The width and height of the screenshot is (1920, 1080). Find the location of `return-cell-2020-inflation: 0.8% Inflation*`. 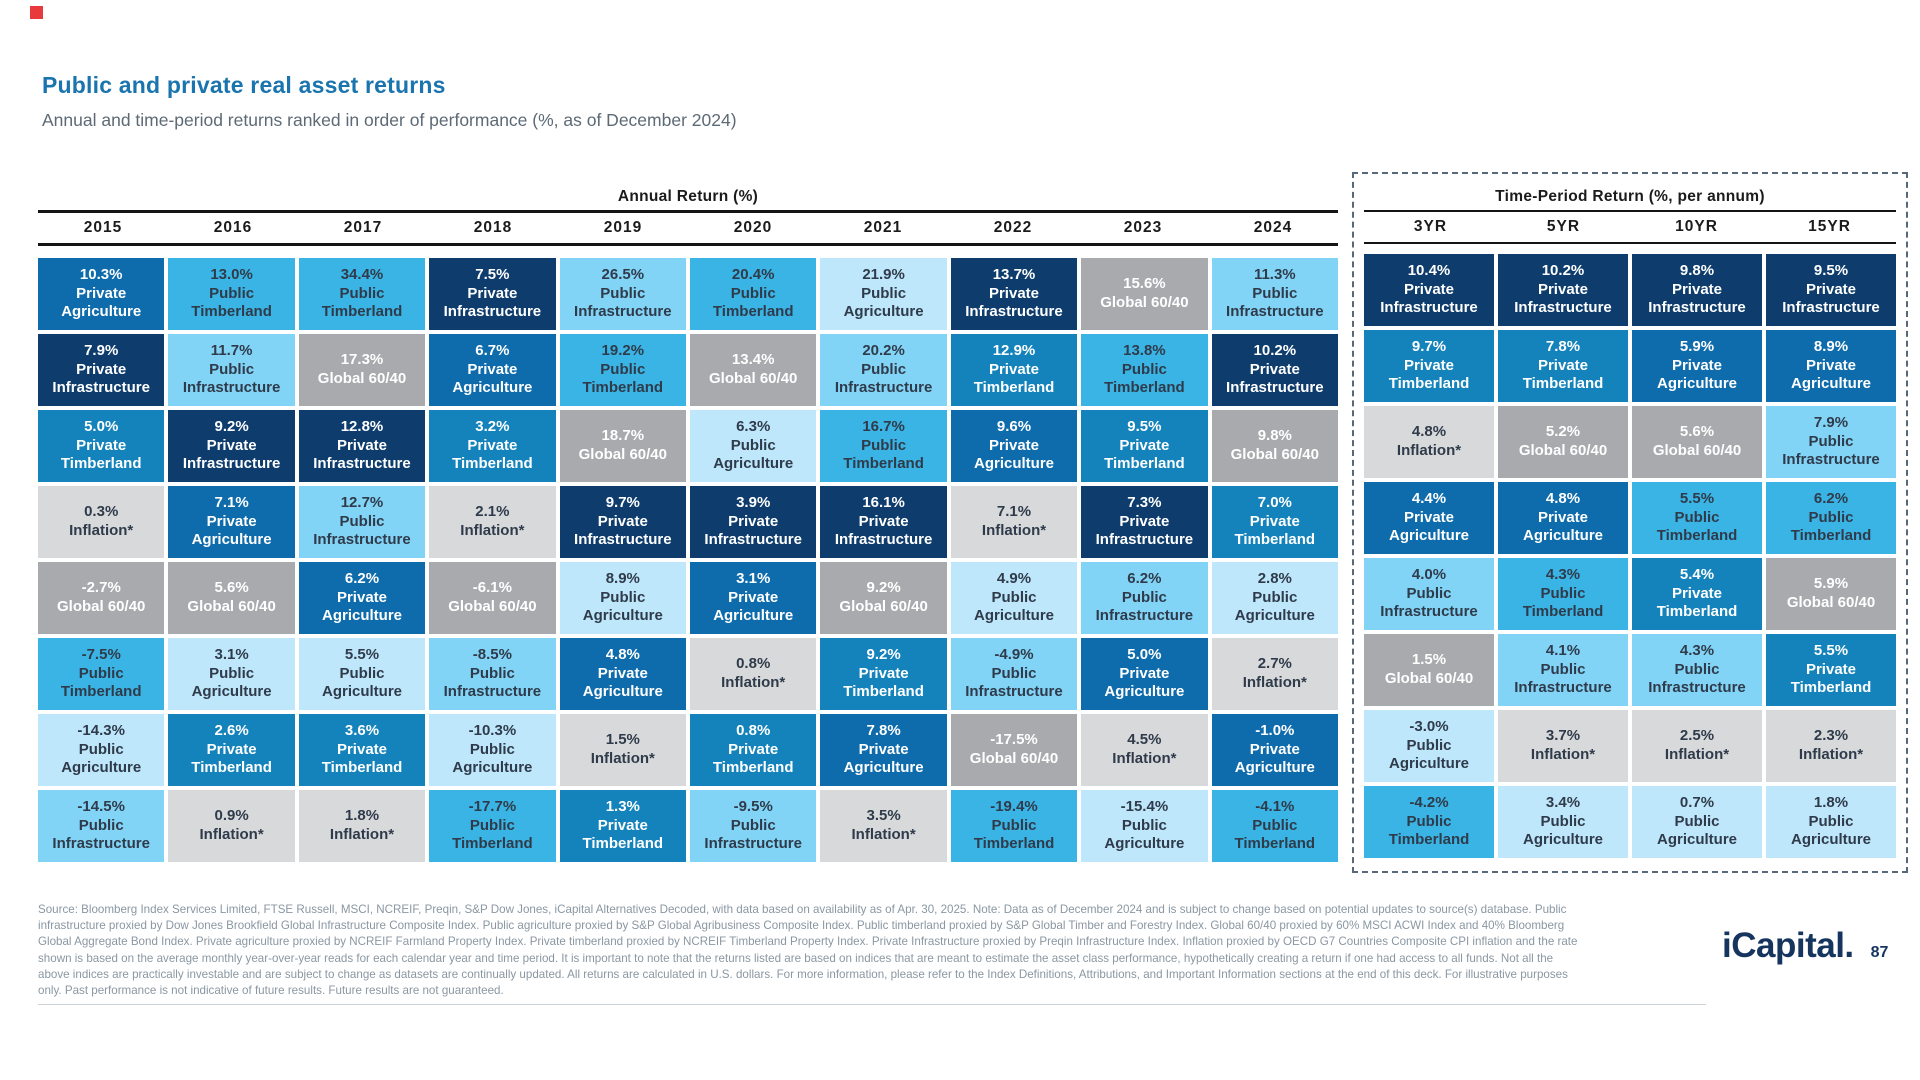

return-cell-2020-inflation: 0.8% Inflation* is located at coordinates (753, 674).